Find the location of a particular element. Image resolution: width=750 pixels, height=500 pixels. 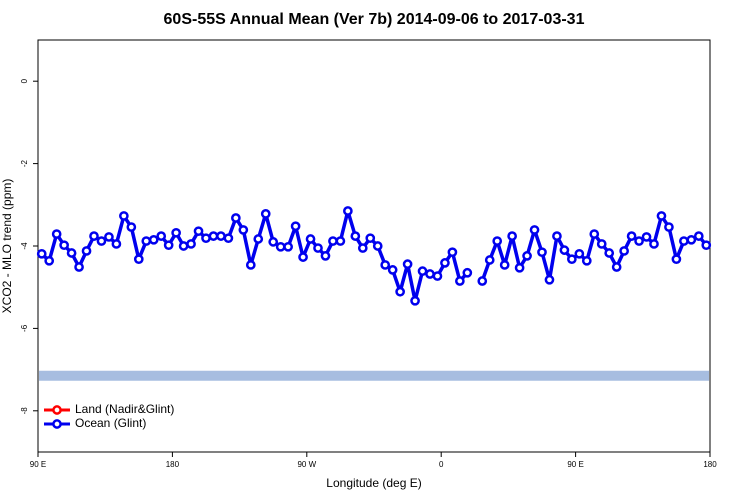

x-tick-label: 90 W is located at coordinates (306, 464).